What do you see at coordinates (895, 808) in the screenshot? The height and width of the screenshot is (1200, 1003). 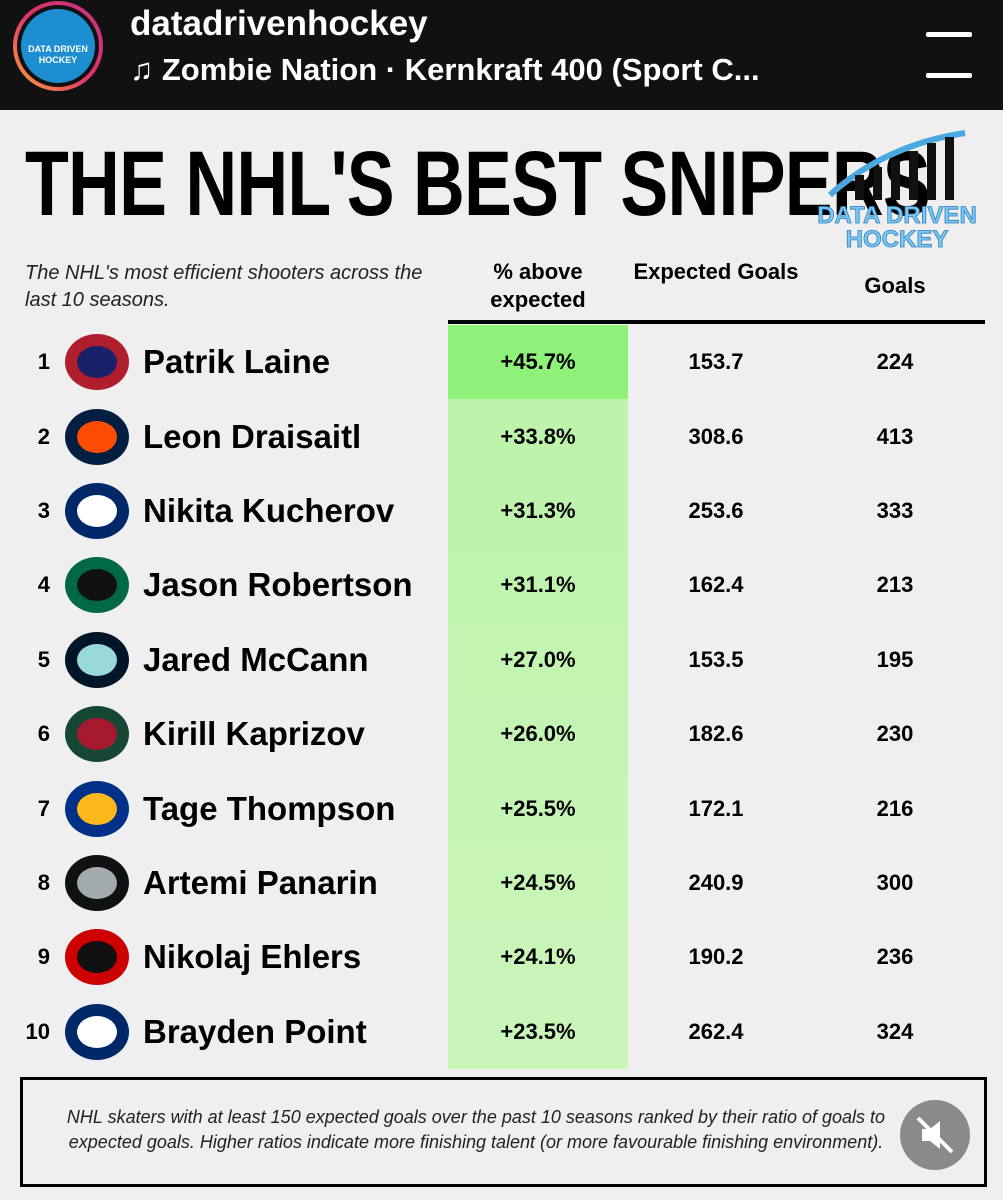 I see `goals: 216` at bounding box center [895, 808].